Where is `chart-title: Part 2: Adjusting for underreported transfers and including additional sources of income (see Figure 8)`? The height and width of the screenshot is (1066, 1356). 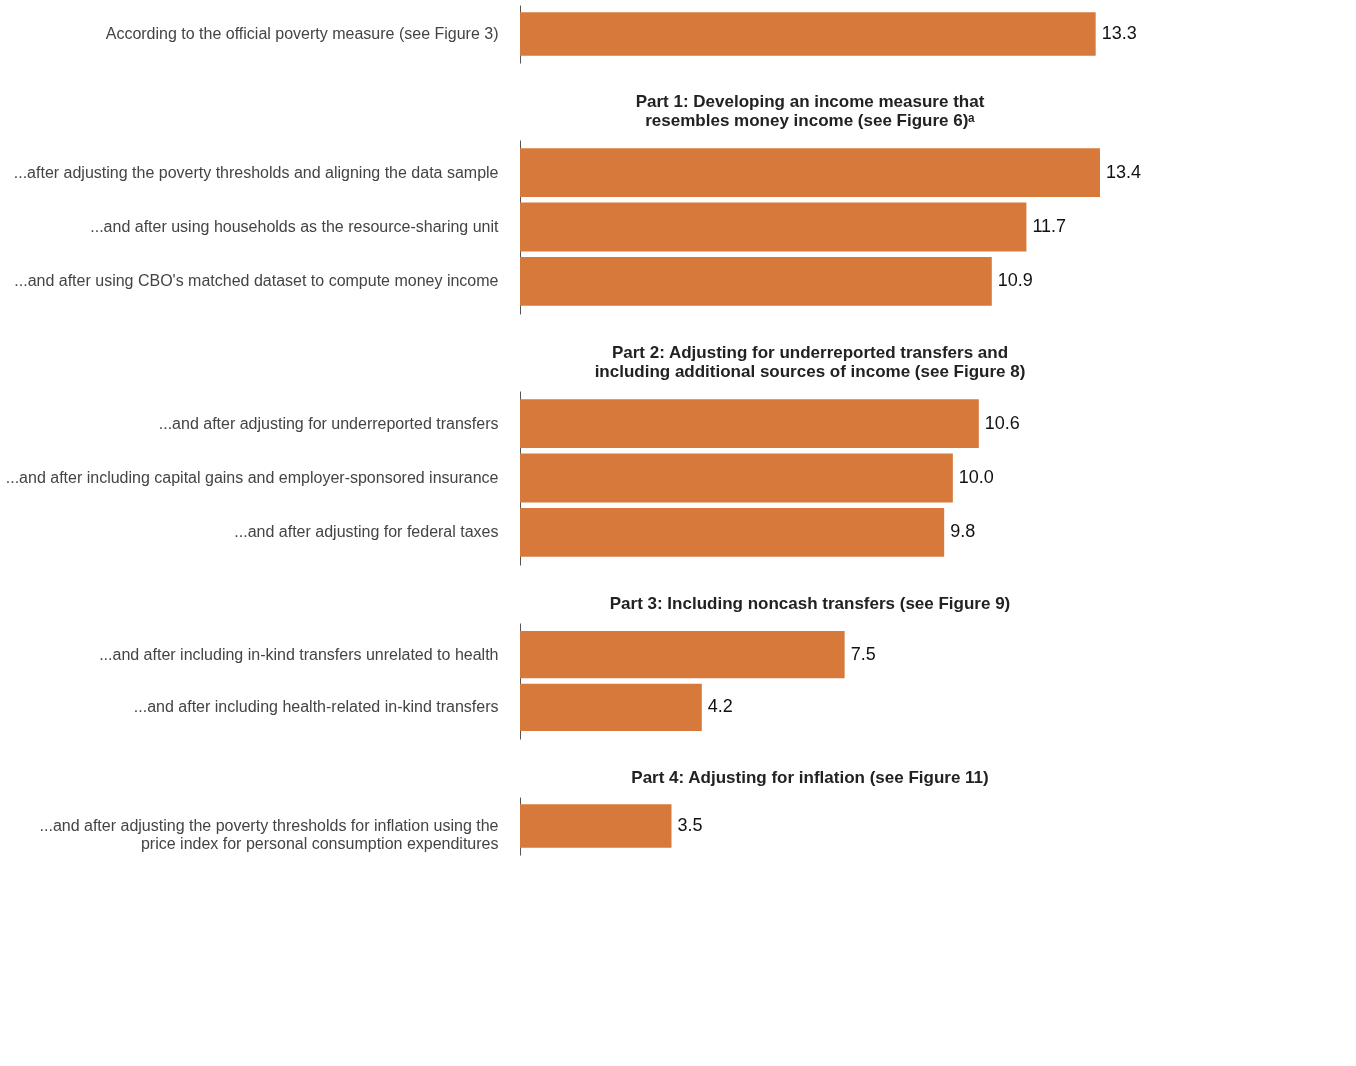
chart-title: Part 2: Adjusting for underreported transfers and including additional sources of income (see Figure 8) is located at coordinates (810, 362).